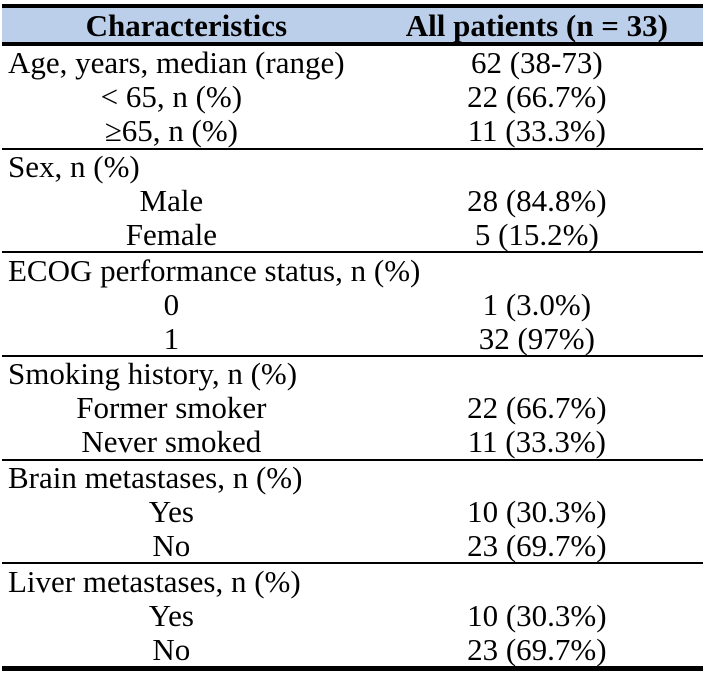 Image resolution: width=705 pixels, height=697 pixels. I want to click on table-row: < 65, n (%) 22 (66.7%), so click(352, 97).